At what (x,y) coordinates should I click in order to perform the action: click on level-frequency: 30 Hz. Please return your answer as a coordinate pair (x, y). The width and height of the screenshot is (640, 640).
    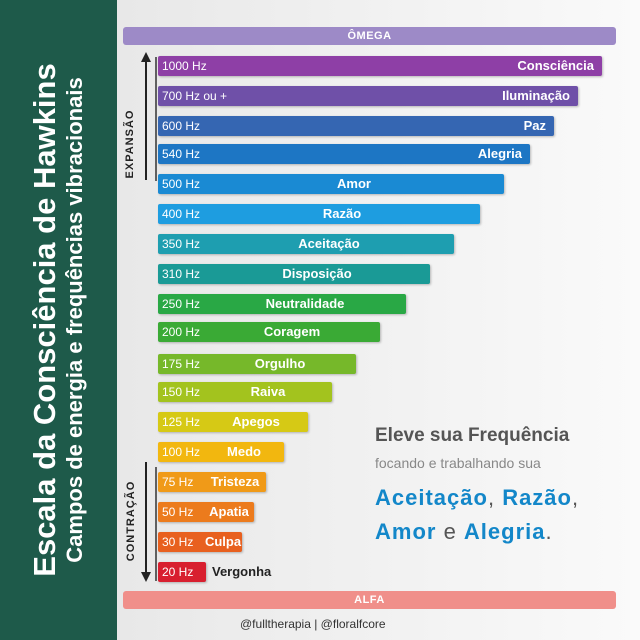
    Looking at the image, I should click on (178, 542).